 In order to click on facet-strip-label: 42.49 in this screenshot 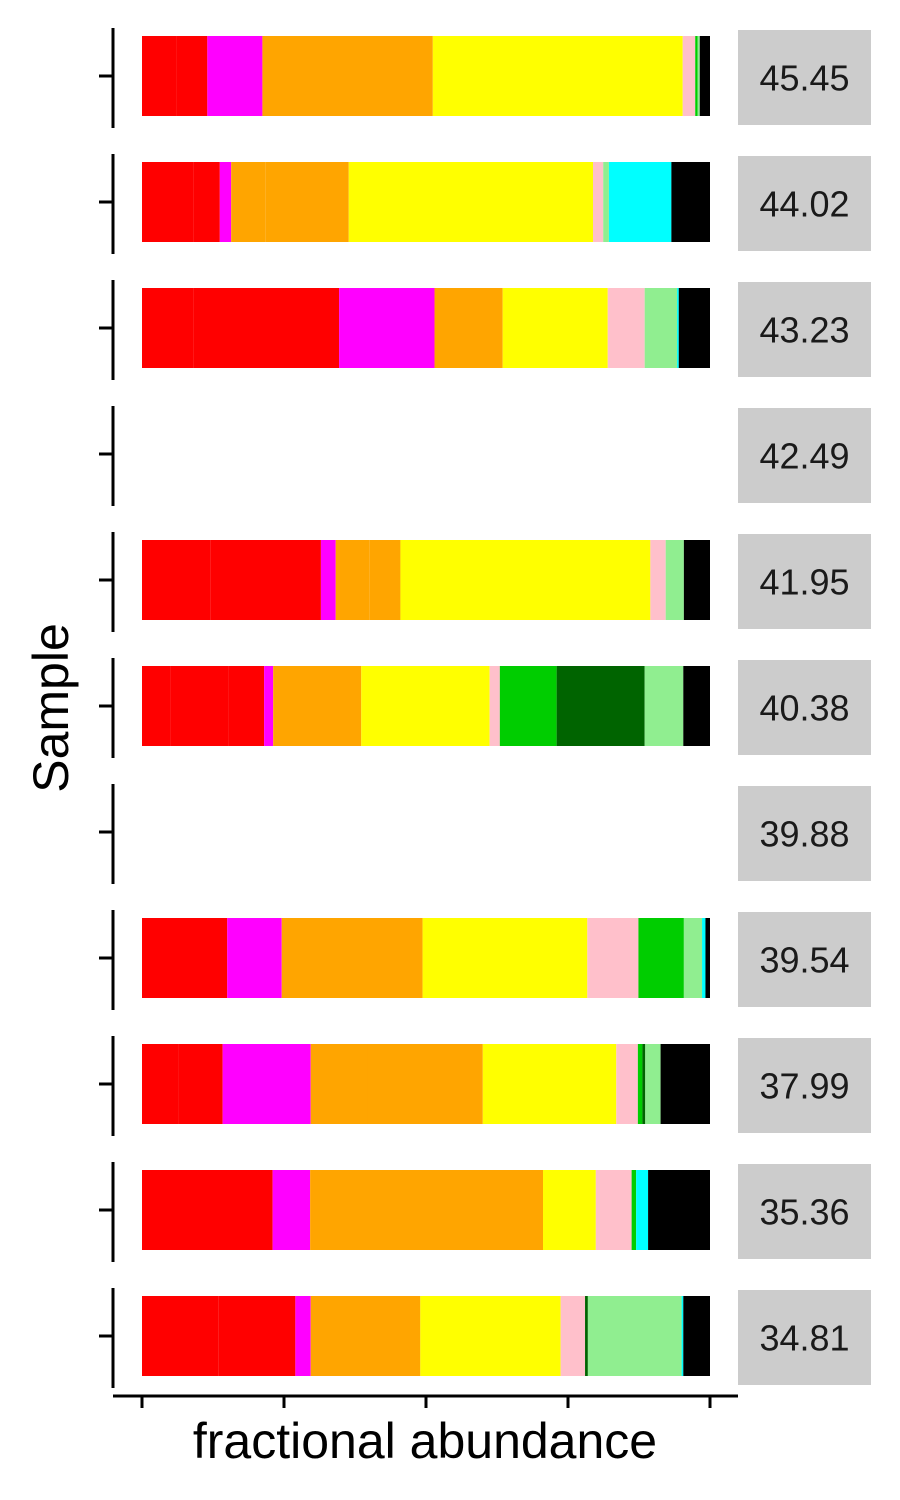, I will do `click(804, 456)`.